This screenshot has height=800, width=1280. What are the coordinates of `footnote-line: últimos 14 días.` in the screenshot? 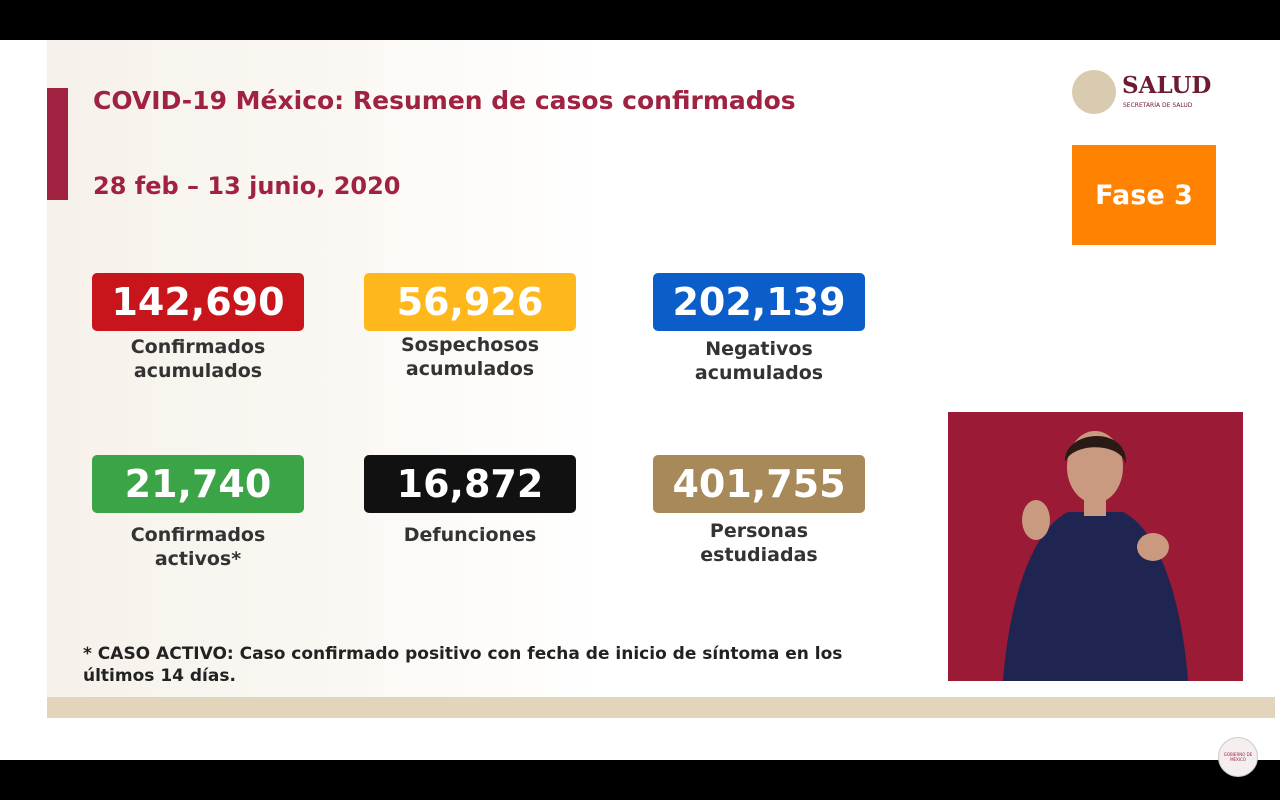 It's located at (159, 676).